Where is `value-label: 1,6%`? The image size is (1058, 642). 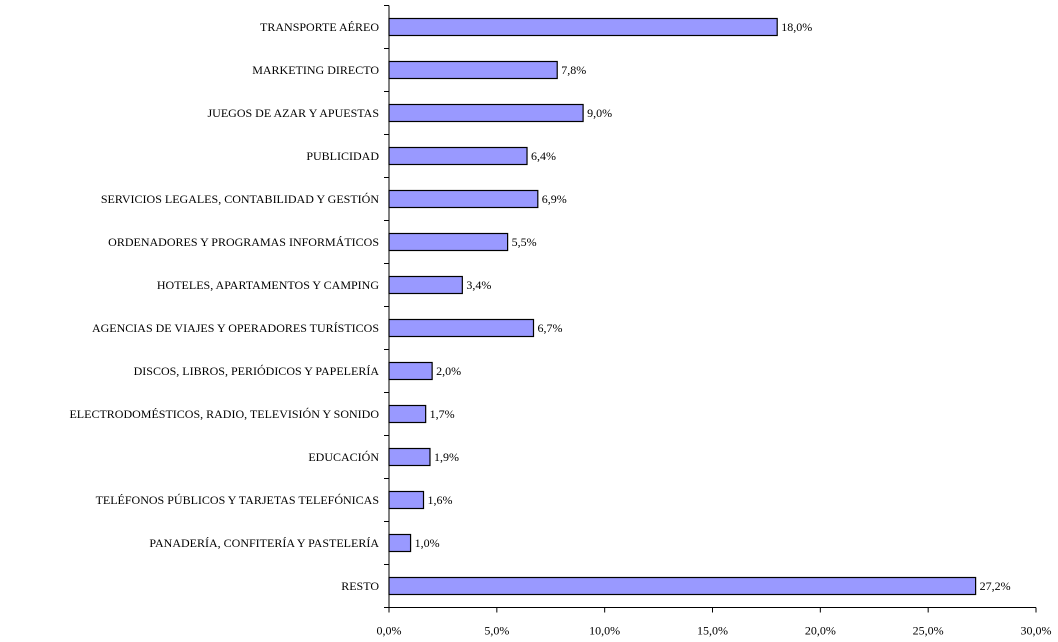 value-label: 1,6% is located at coordinates (440, 500).